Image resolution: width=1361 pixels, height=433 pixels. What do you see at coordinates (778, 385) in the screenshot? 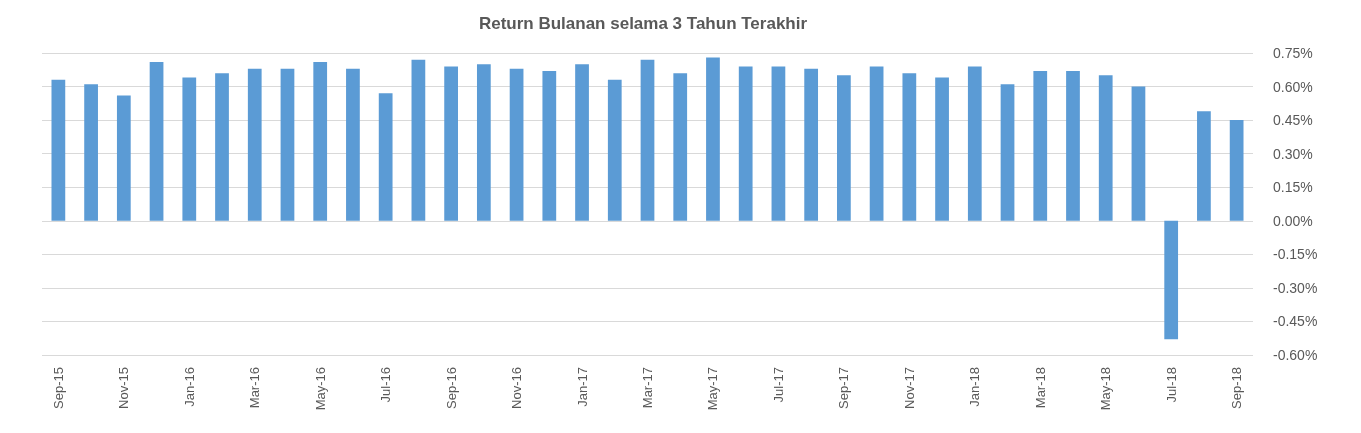
I see `x-tick-label: Jul-17` at bounding box center [778, 385].